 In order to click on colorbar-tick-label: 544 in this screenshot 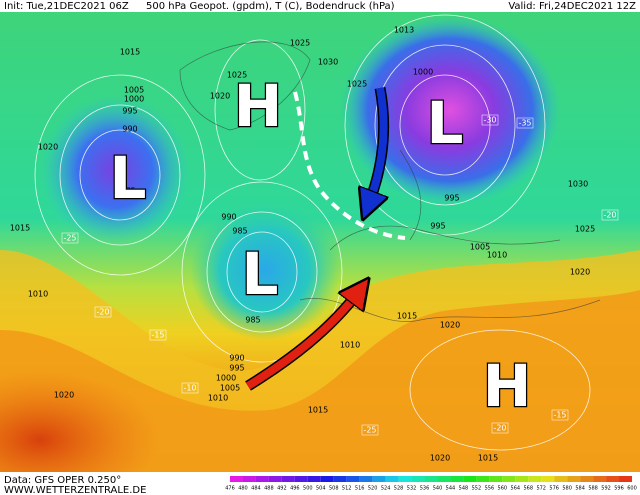, I will do `click(451, 489)`.